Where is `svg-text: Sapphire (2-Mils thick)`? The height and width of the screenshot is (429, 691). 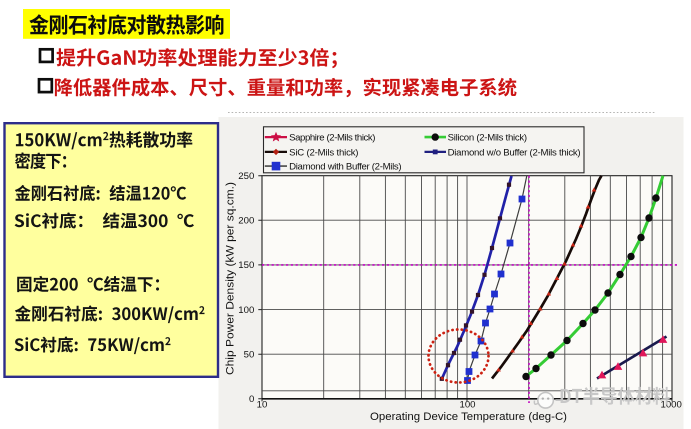 svg-text: Sapphire (2-Mils thick) is located at coordinates (332, 138).